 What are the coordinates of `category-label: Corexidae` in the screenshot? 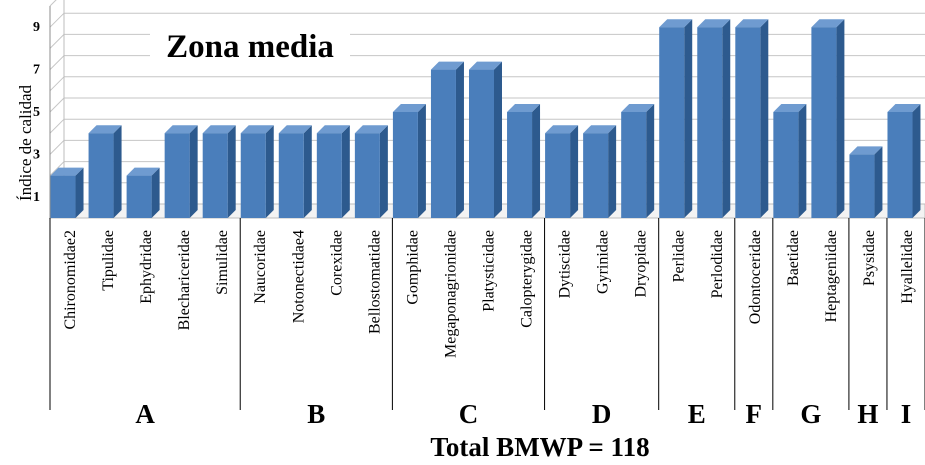 It's located at (336, 263).